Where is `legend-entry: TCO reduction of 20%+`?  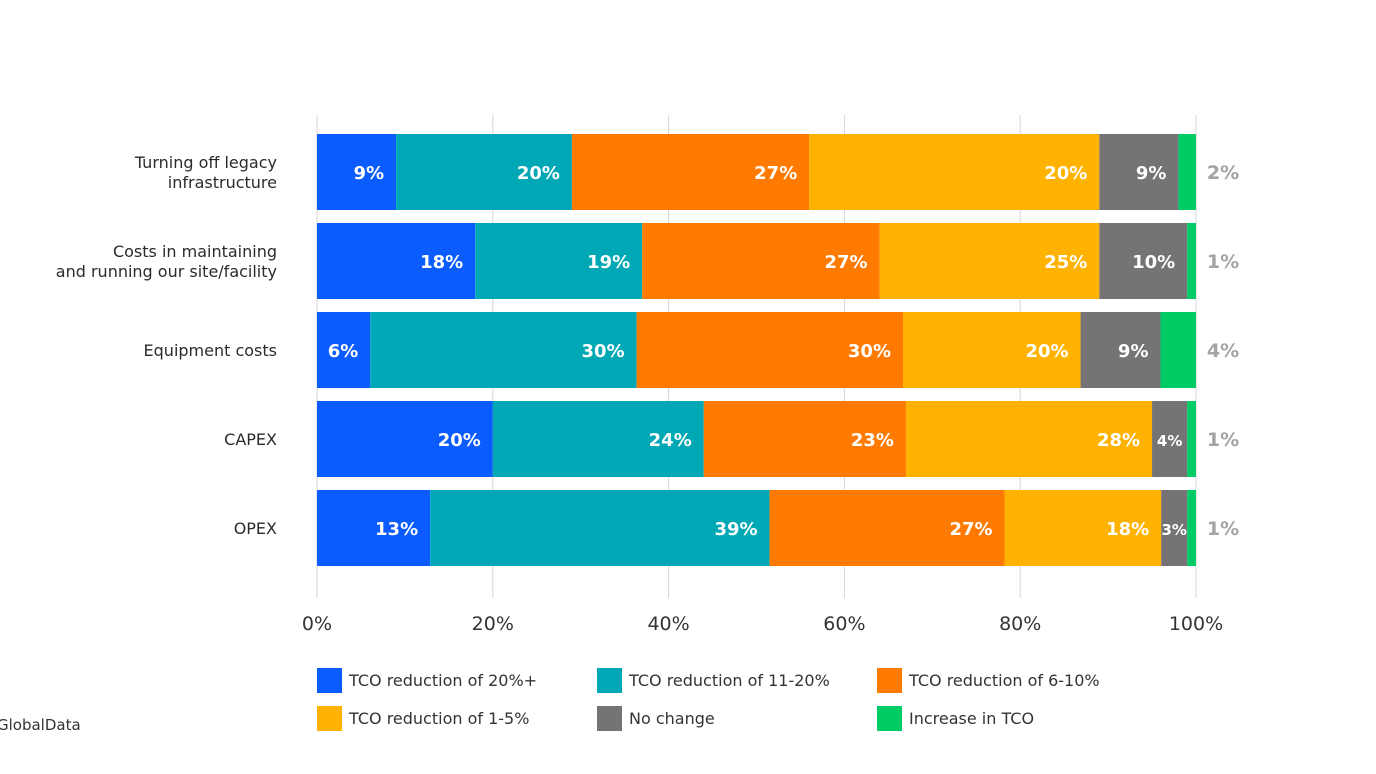
legend-entry: TCO reduction of 20%+ is located at coordinates (442, 680).